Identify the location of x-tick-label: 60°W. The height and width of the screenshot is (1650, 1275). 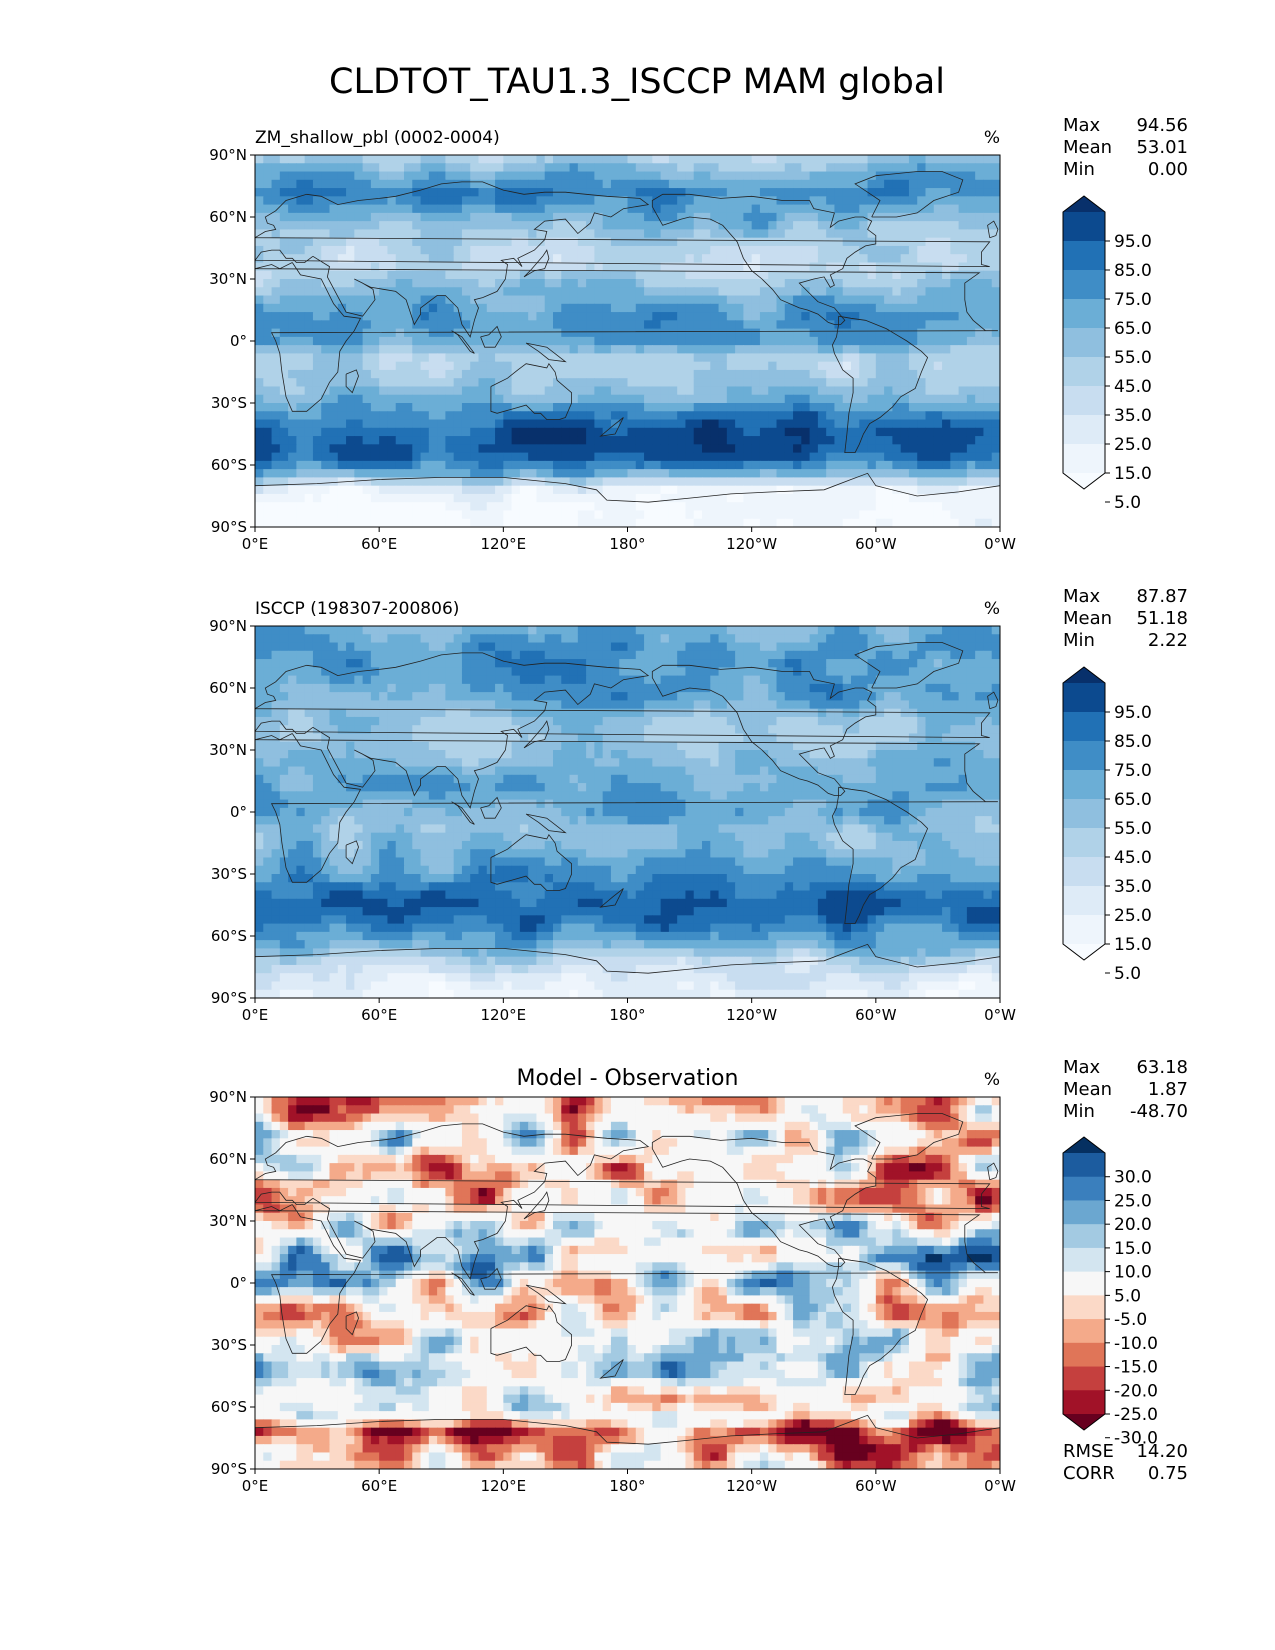
(876, 544).